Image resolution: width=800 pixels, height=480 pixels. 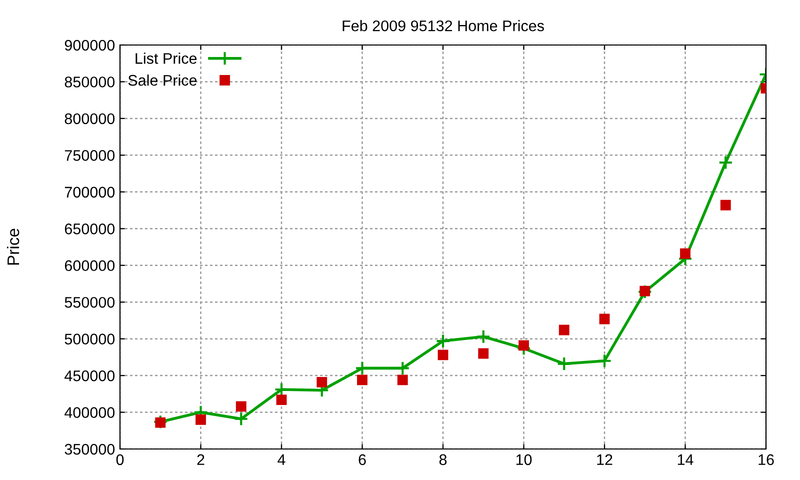 I want to click on x-tick-label: 8, so click(x=443, y=460).